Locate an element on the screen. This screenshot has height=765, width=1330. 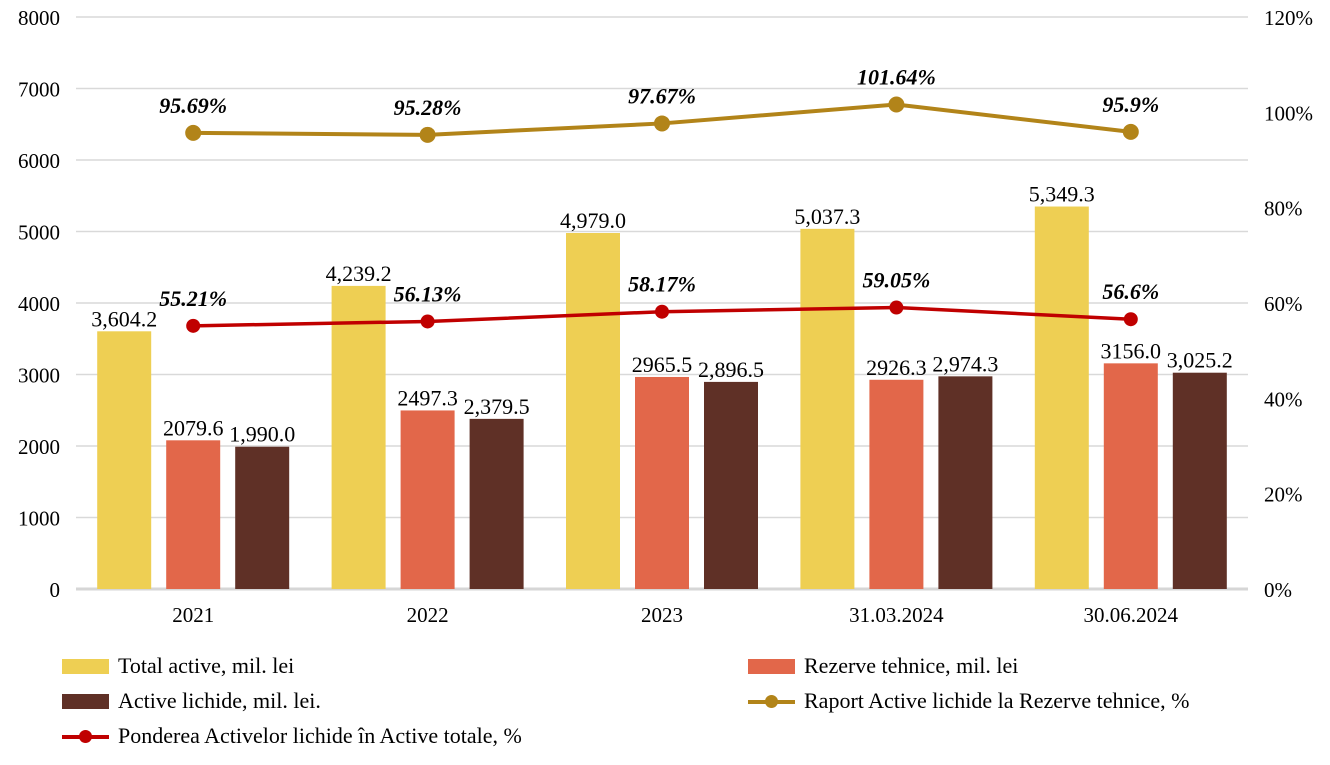
line-value-label: 55.21% is located at coordinates (193, 298).